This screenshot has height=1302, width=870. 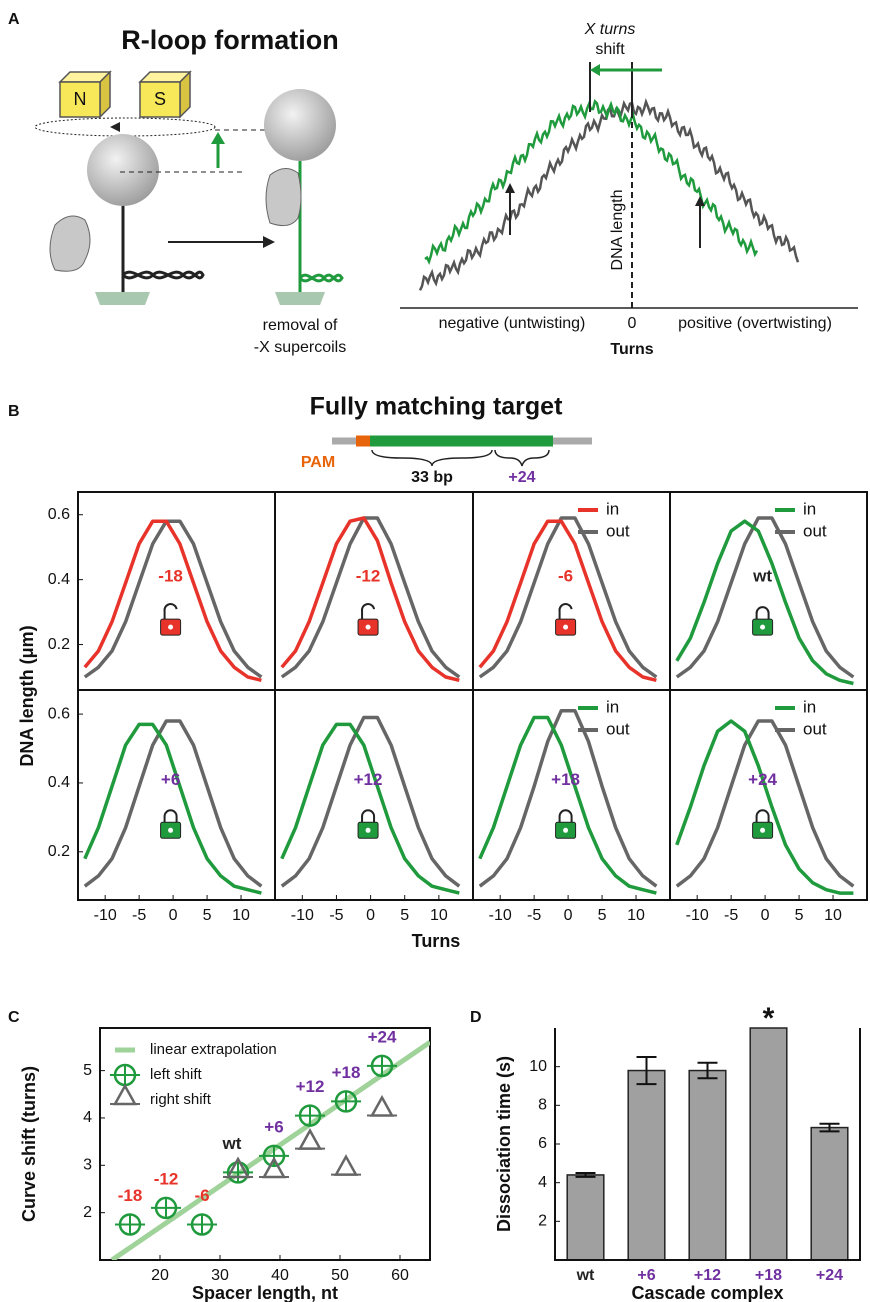 What do you see at coordinates (522, 458) in the screenshot?
I see `brace` at bounding box center [522, 458].